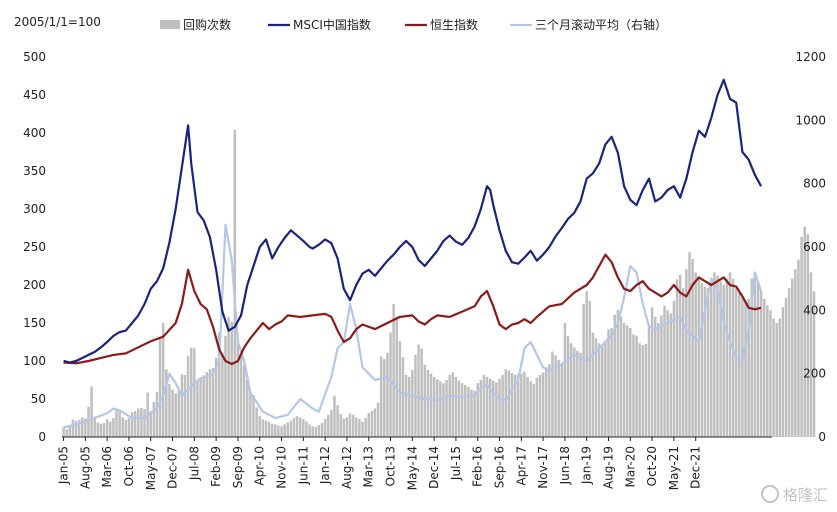 The width and height of the screenshot is (837, 512). What do you see at coordinates (543, 467) in the screenshot?
I see `x-tick-label: Nov-17` at bounding box center [543, 467].